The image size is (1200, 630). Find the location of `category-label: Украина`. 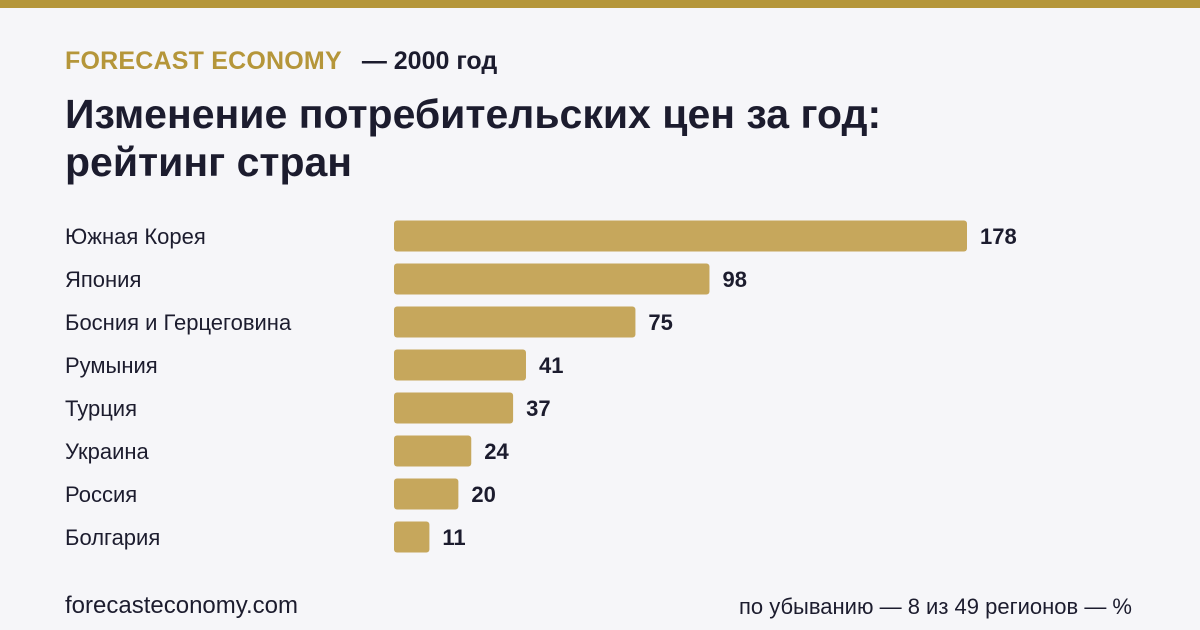

category-label: Украина is located at coordinates (107, 451).